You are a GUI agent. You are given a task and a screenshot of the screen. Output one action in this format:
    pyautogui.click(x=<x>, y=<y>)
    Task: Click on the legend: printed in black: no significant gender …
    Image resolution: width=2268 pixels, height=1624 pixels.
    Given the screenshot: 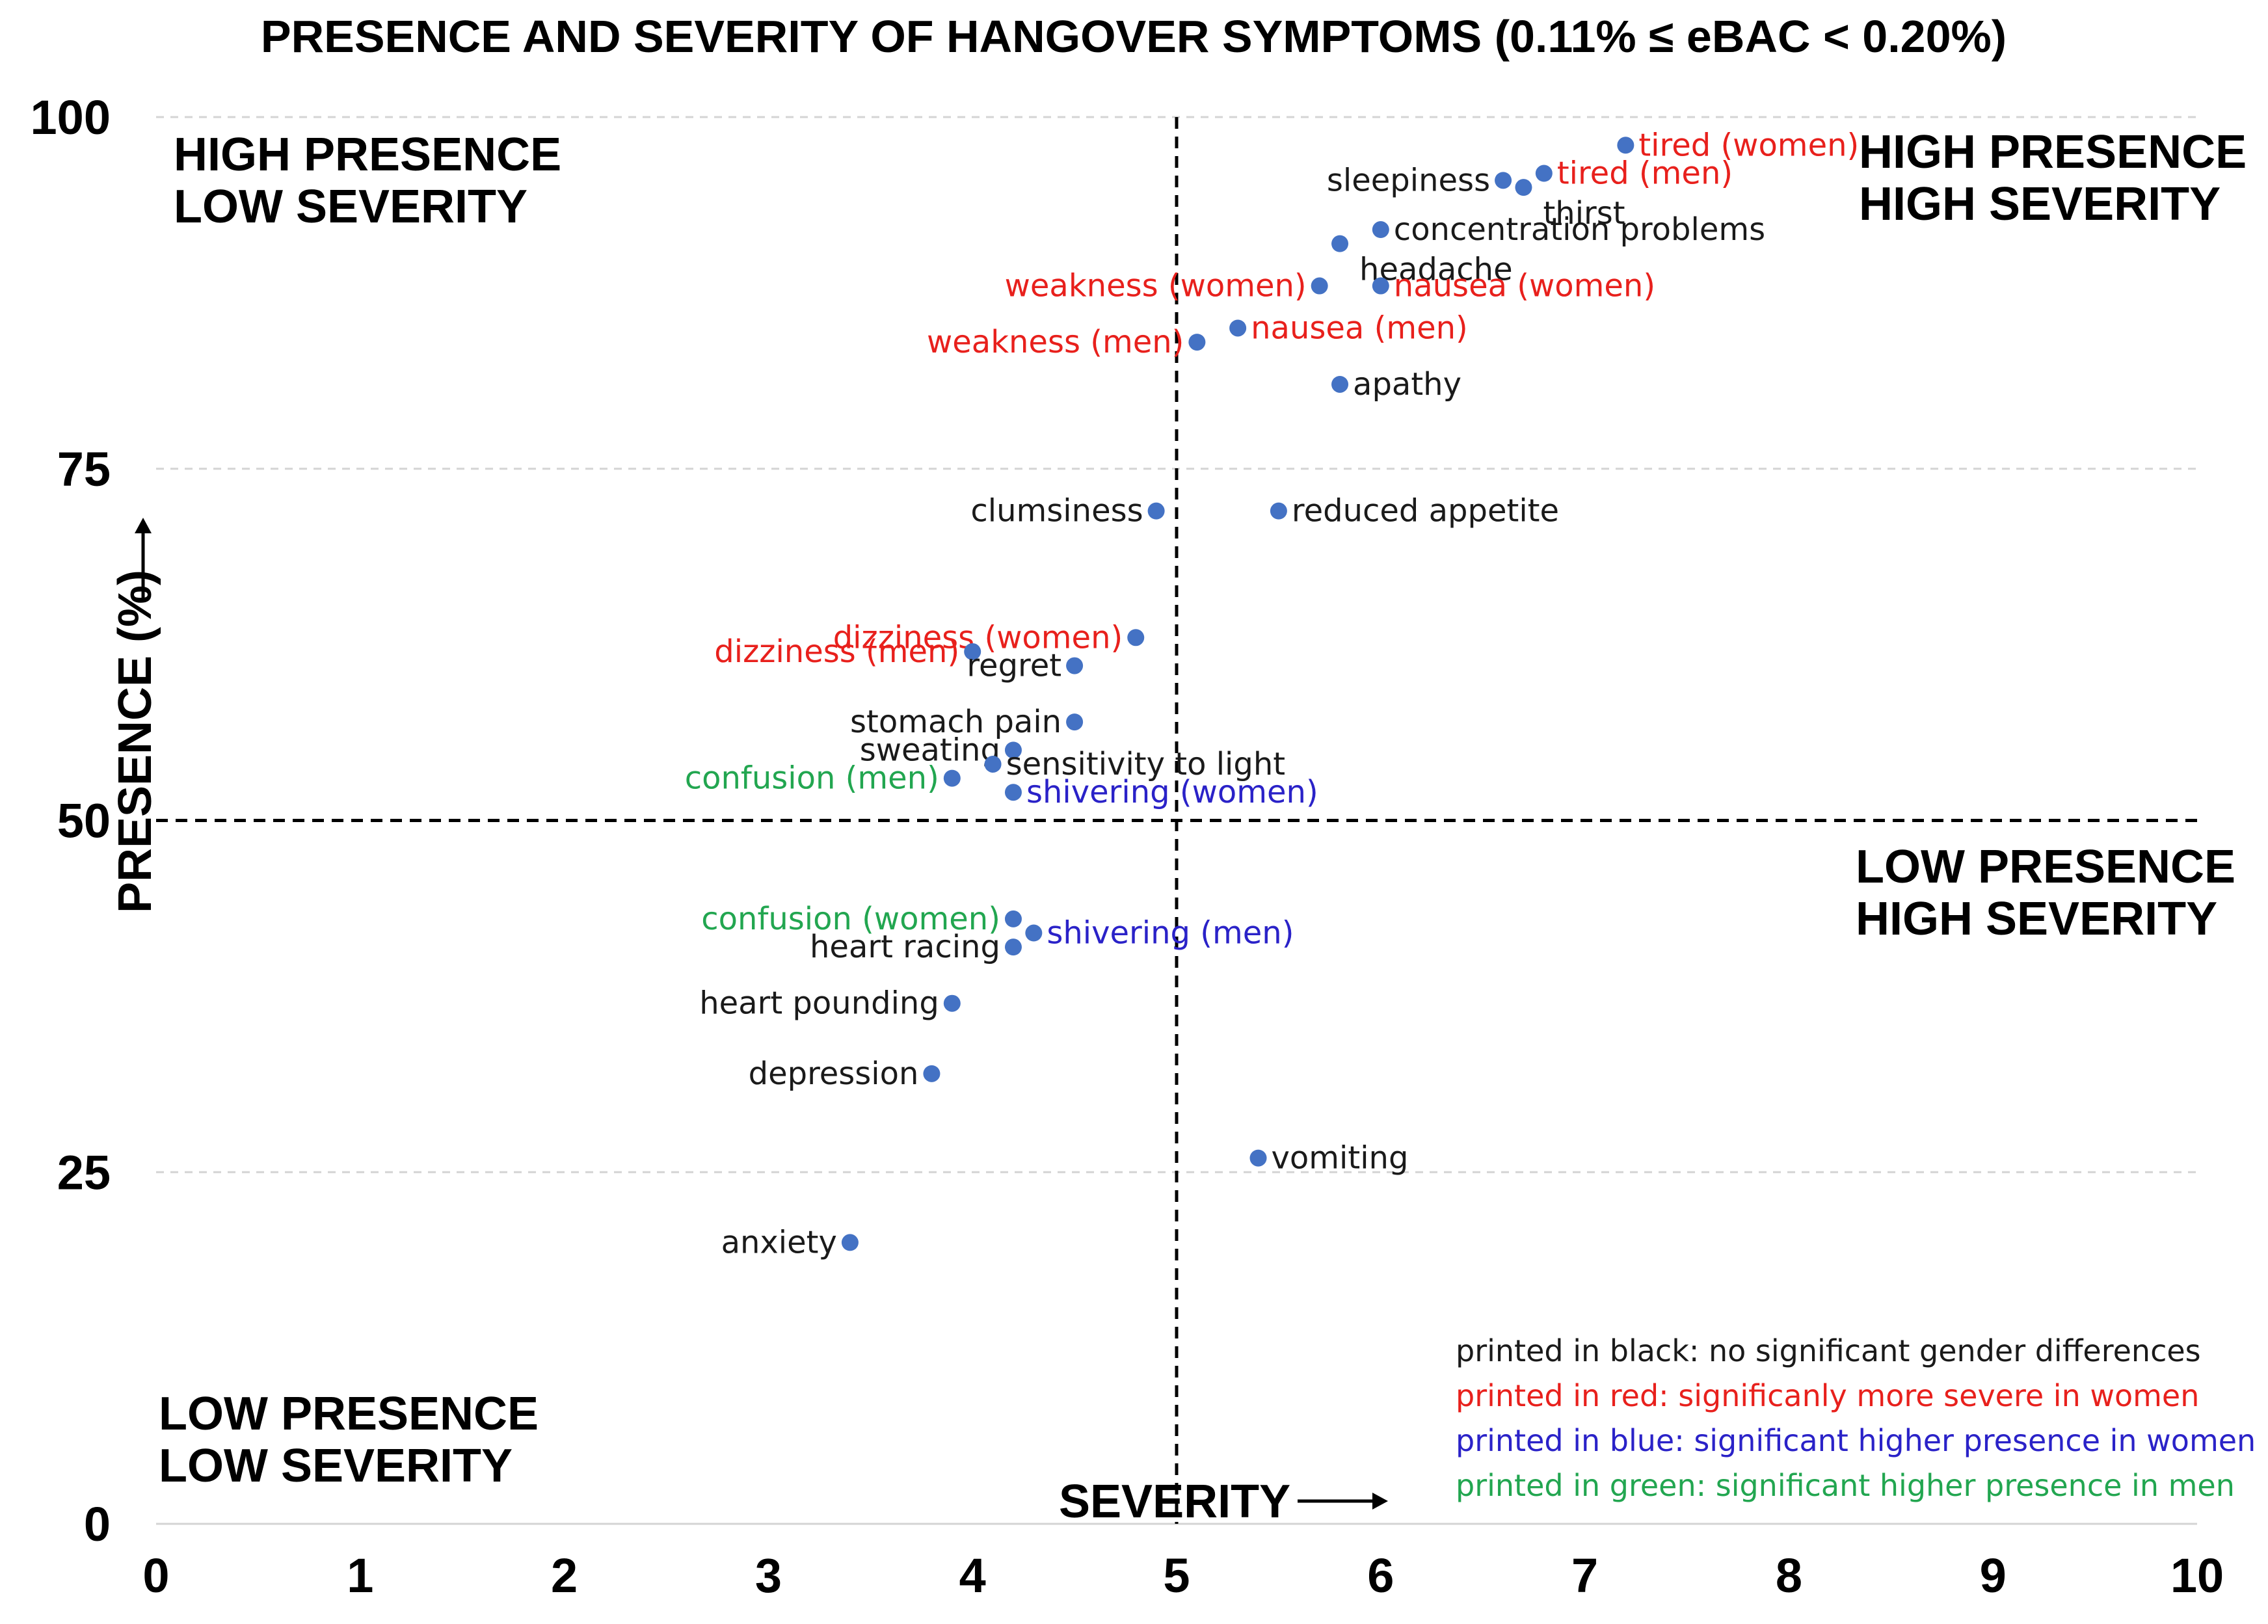 What is the action you would take?
    pyautogui.click(x=1856, y=1418)
    